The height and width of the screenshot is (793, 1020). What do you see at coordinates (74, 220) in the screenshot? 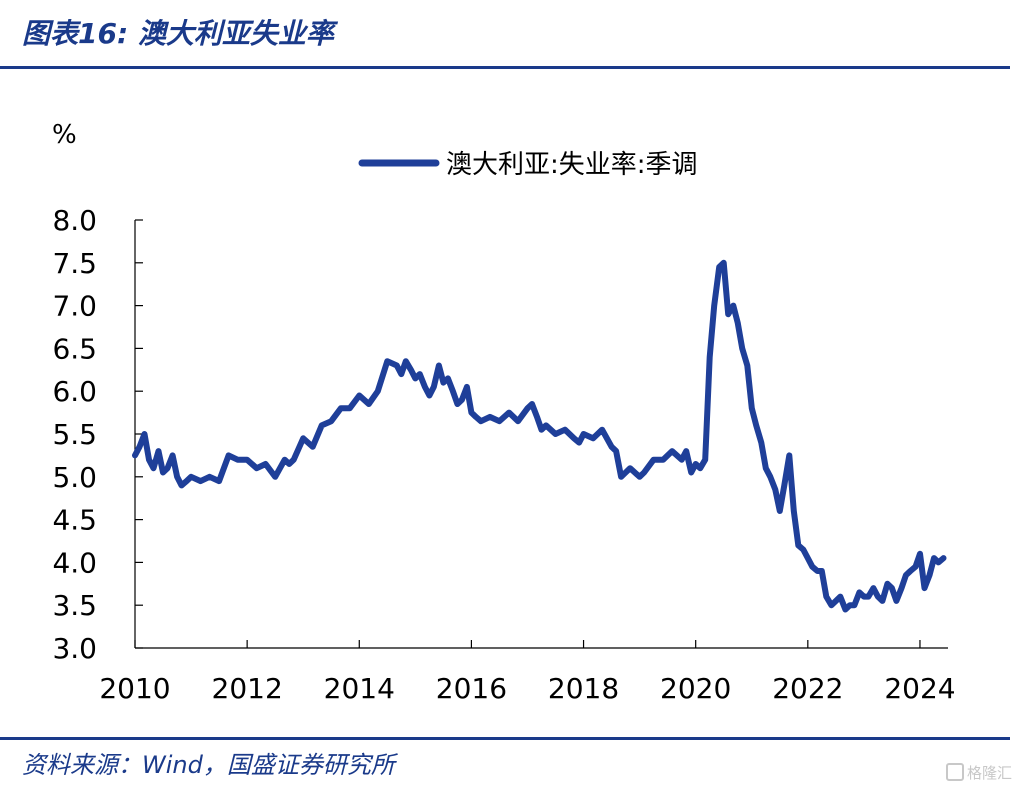
I see `y-tick-label: 8.0` at bounding box center [74, 220].